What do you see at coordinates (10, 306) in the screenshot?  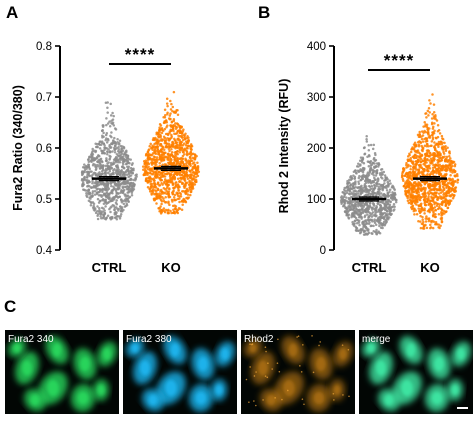 I see `panel-label-c: C` at bounding box center [10, 306].